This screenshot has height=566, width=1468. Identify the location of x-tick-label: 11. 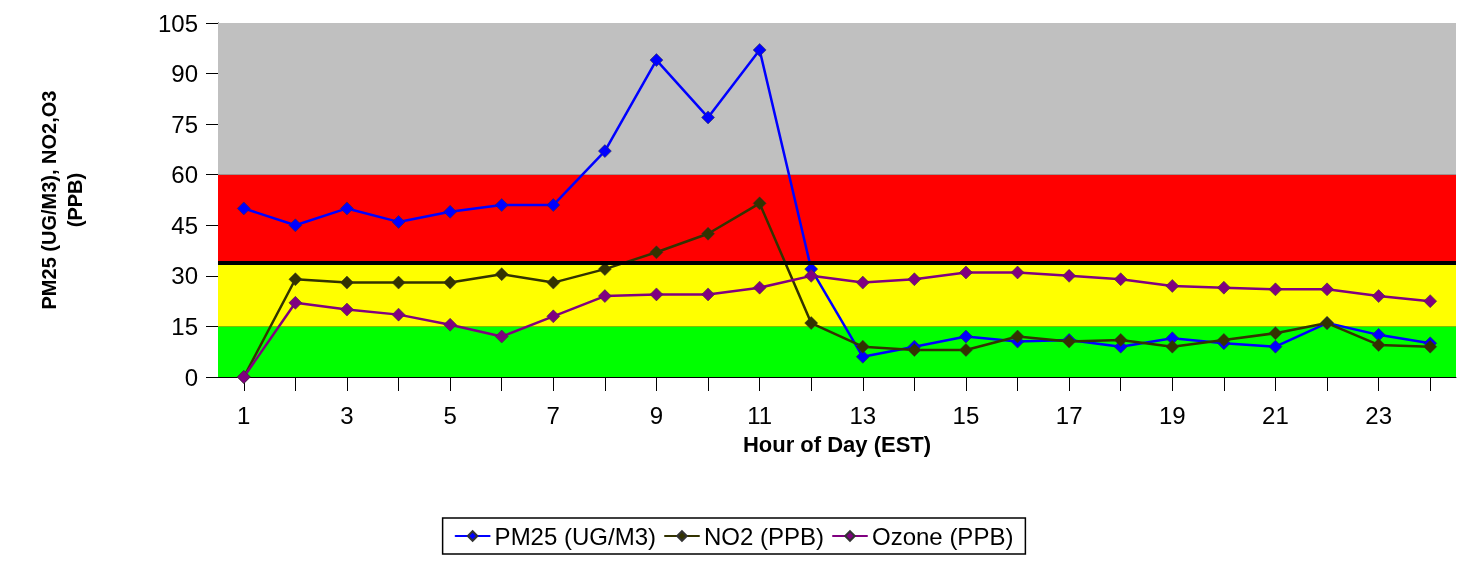
(760, 415).